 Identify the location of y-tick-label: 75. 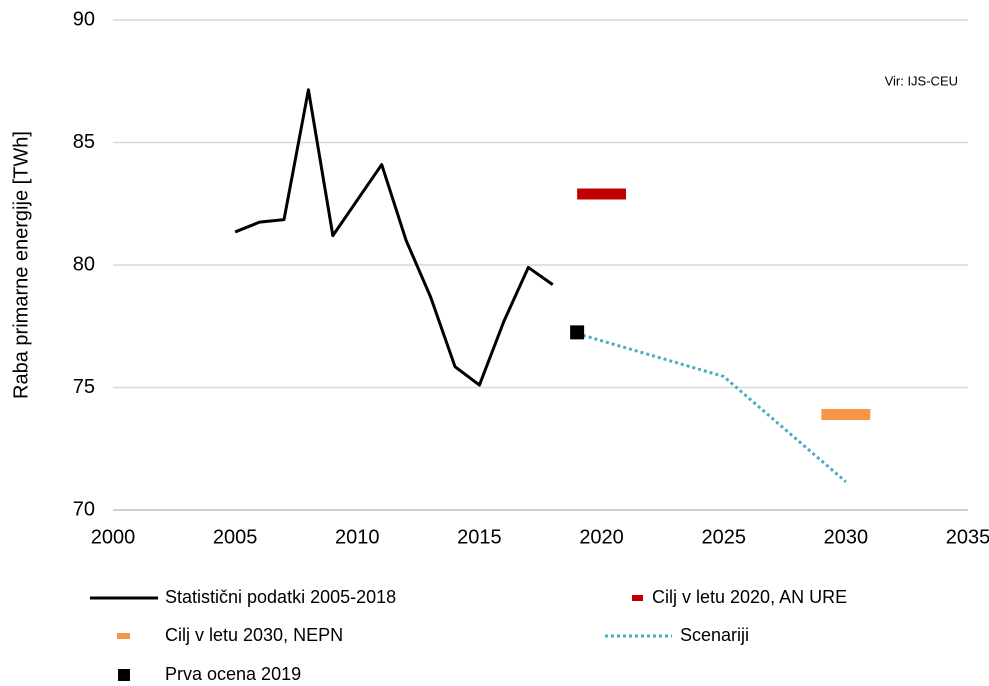
(84, 387).